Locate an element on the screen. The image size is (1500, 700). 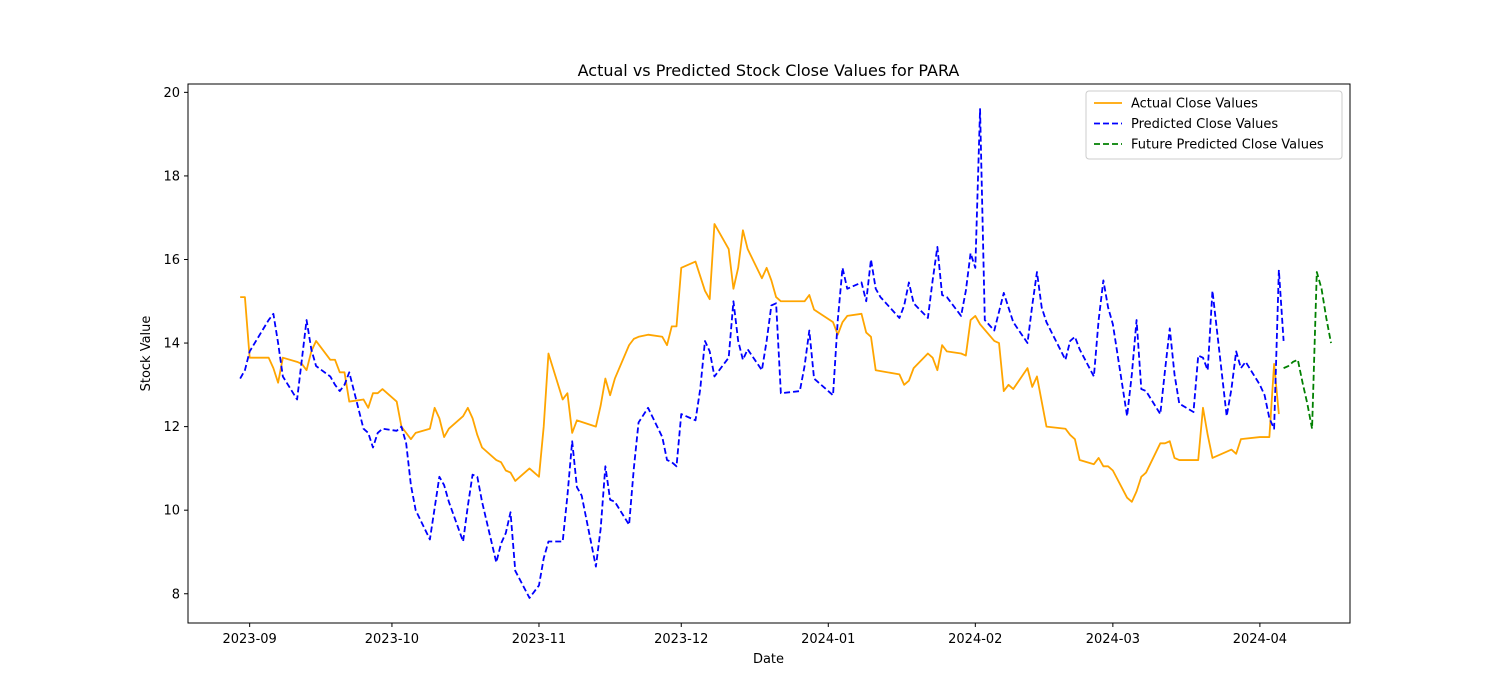
x-axis-label: Date is located at coordinates (768, 659).